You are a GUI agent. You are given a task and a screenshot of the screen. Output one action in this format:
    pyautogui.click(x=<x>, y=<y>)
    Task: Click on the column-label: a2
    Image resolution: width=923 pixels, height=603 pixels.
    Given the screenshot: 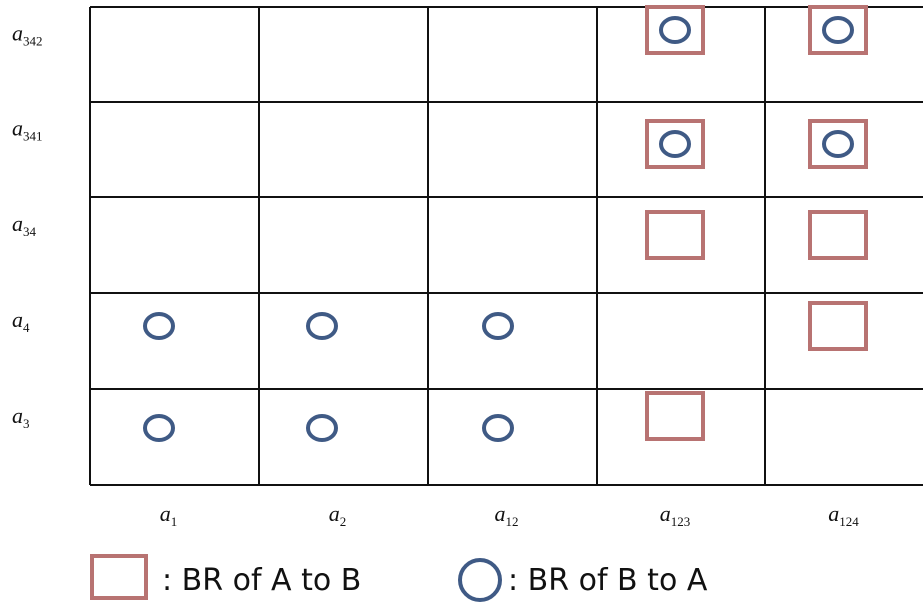 What is the action you would take?
    pyautogui.click(x=338, y=515)
    